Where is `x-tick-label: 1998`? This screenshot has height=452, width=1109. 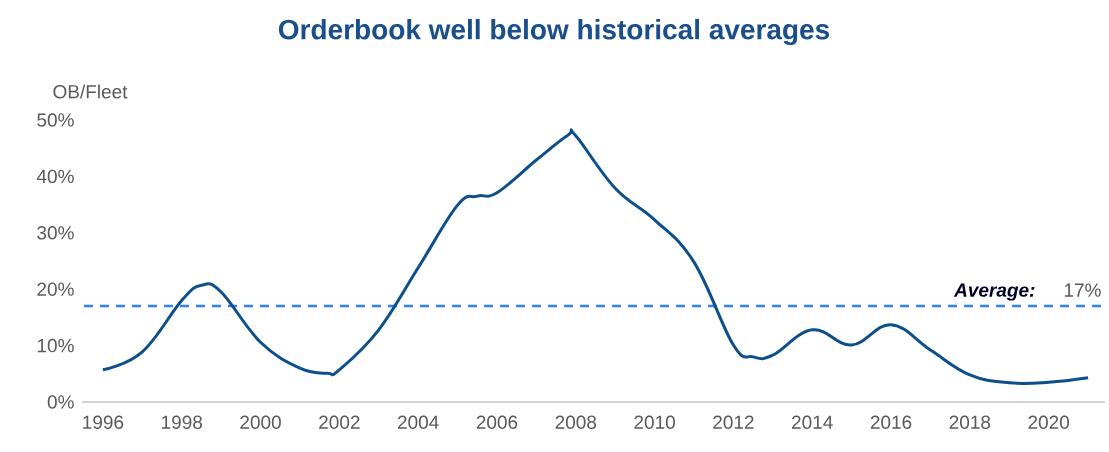
x-tick-label: 1998 is located at coordinates (182, 422).